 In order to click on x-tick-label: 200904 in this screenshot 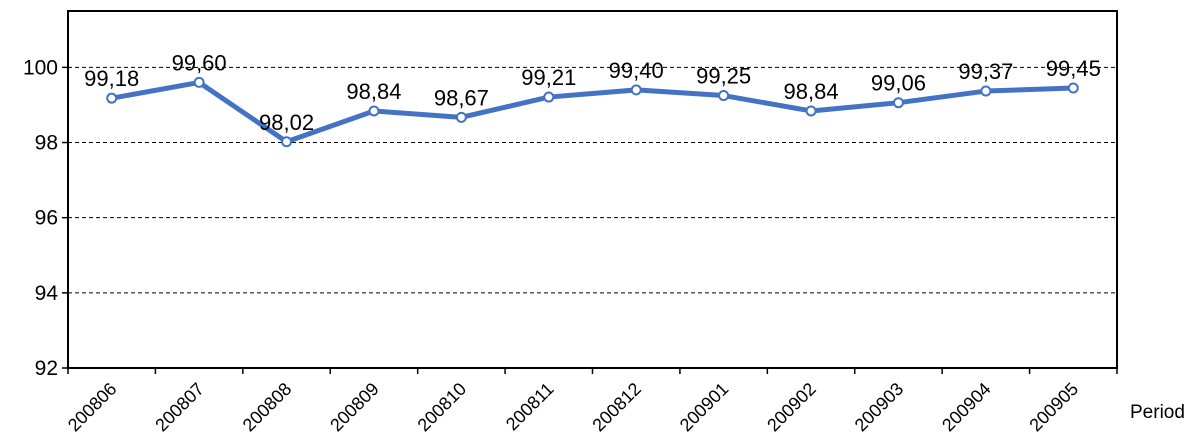, I will do `click(966, 407)`.